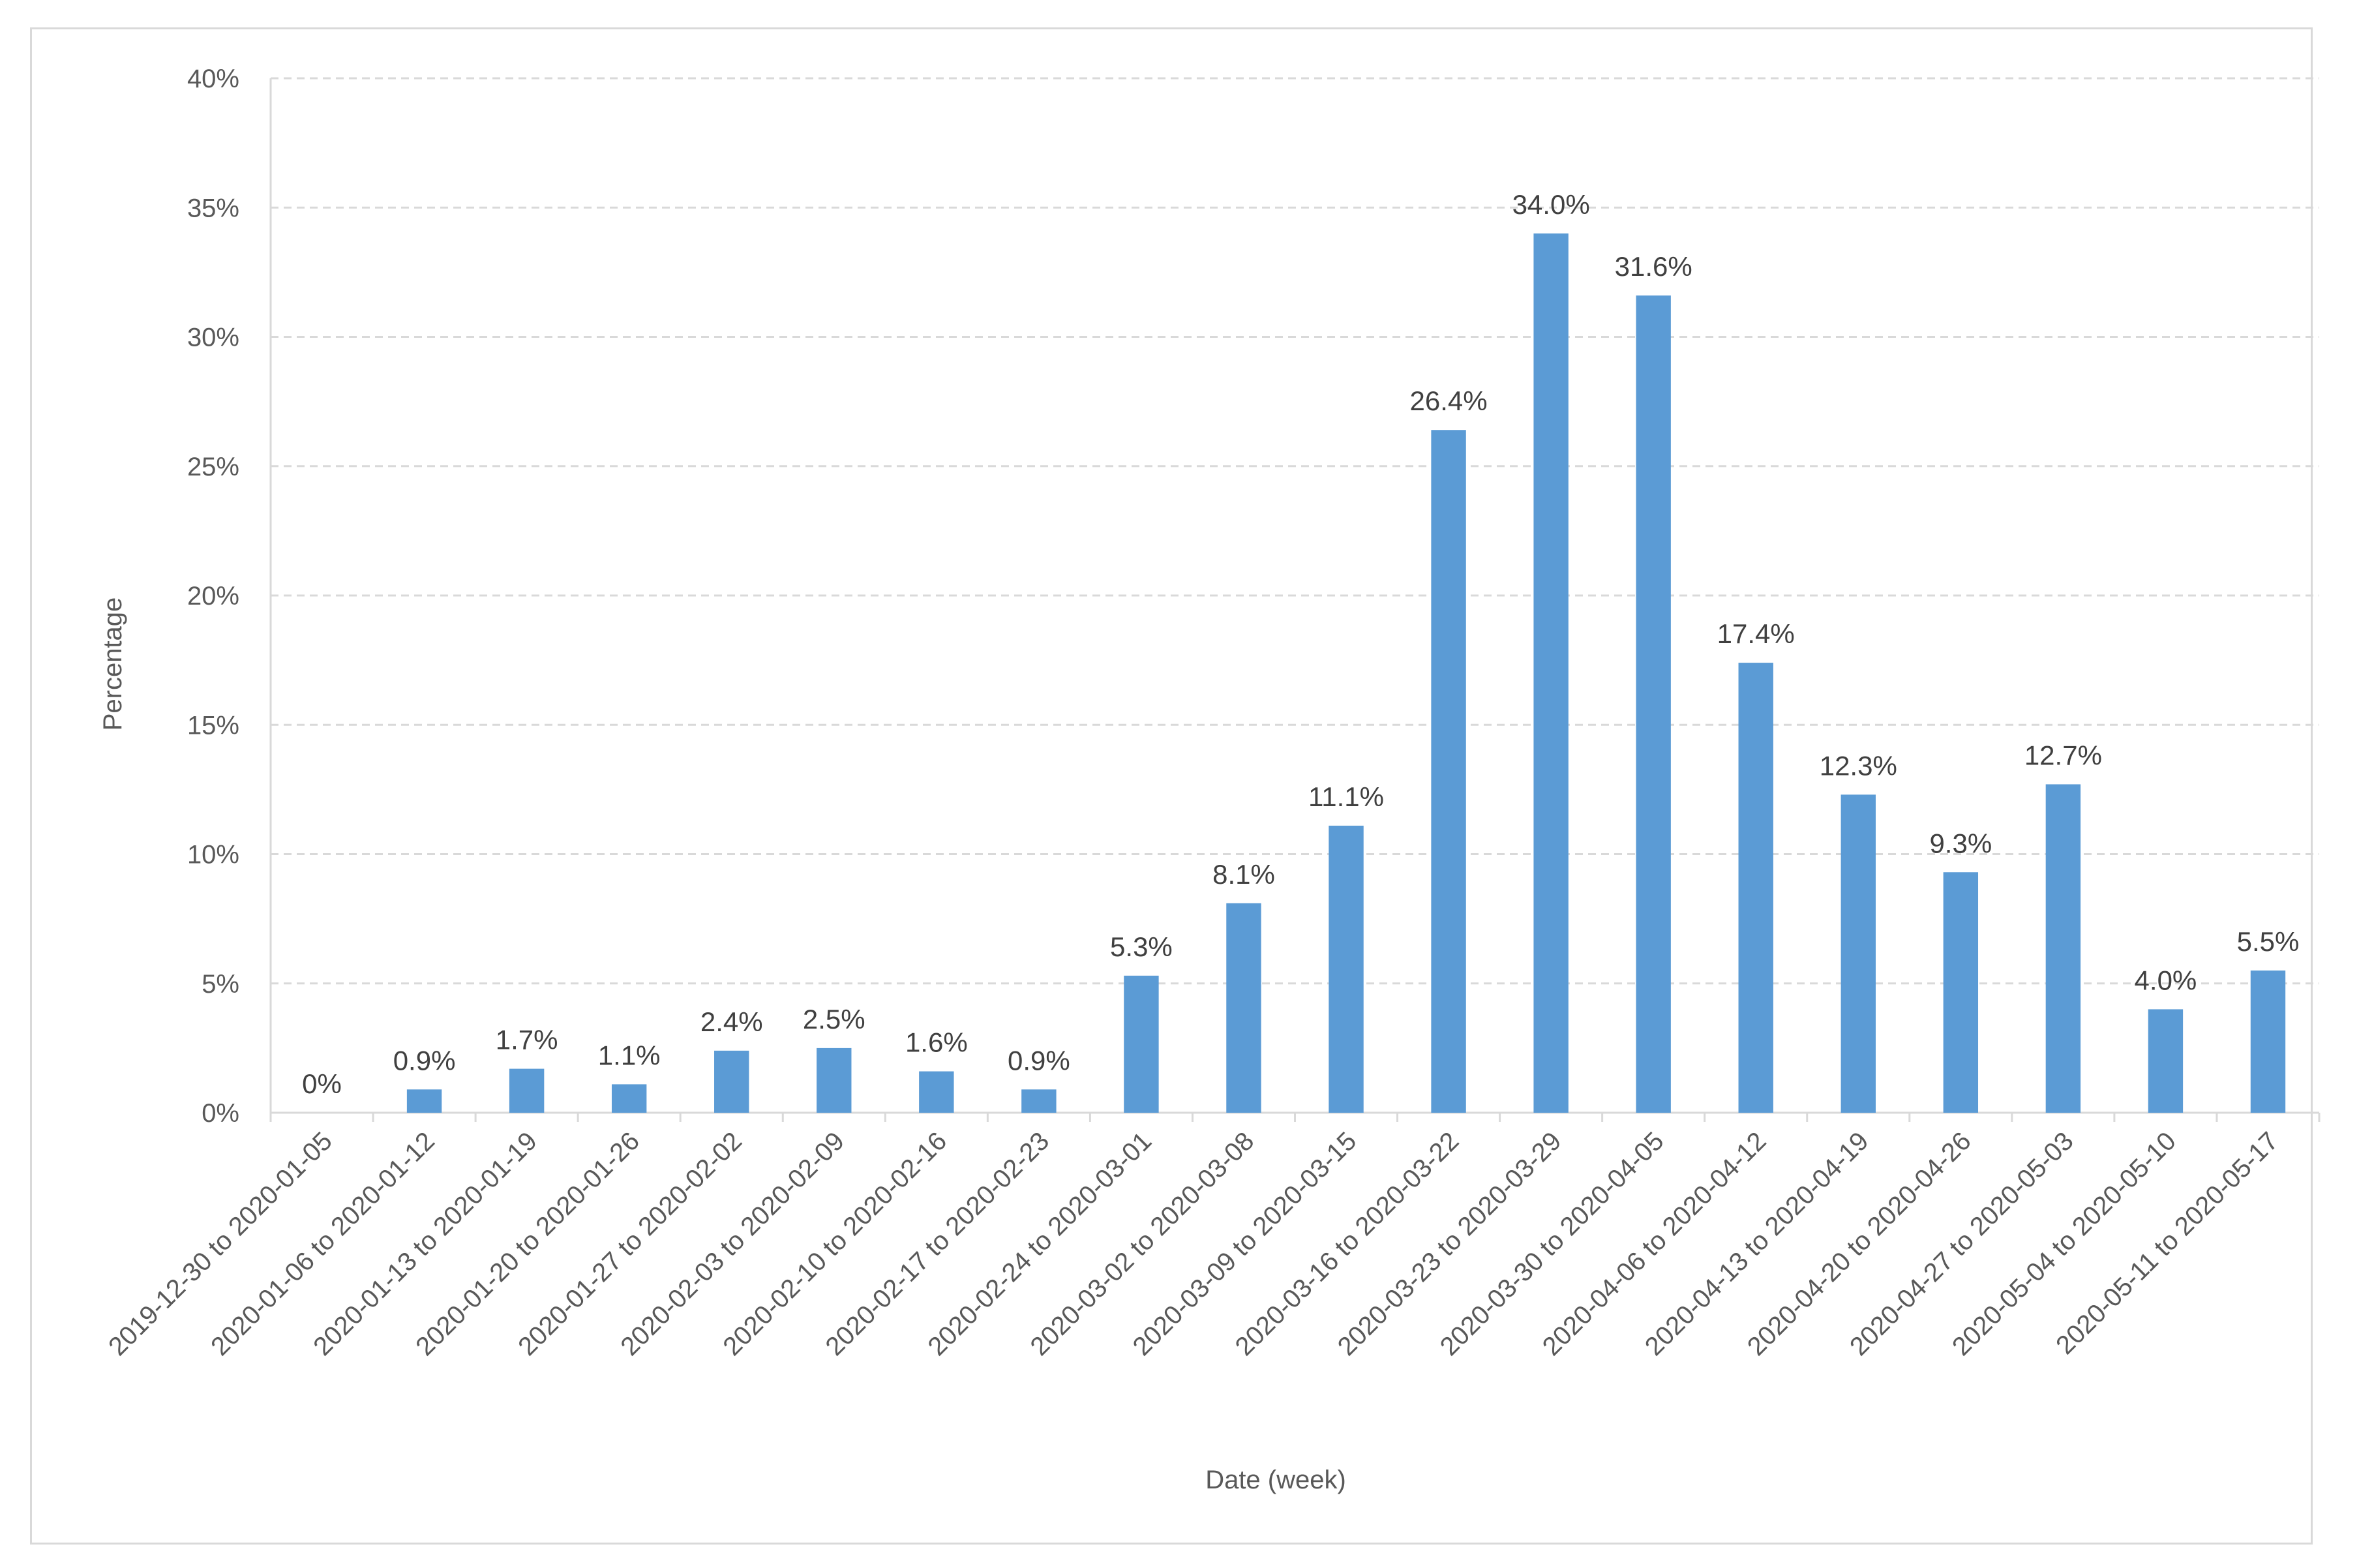 Image resolution: width=2374 pixels, height=1568 pixels. Describe the element at coordinates (1858, 765) in the screenshot. I see `data-label: 12.3%` at that location.